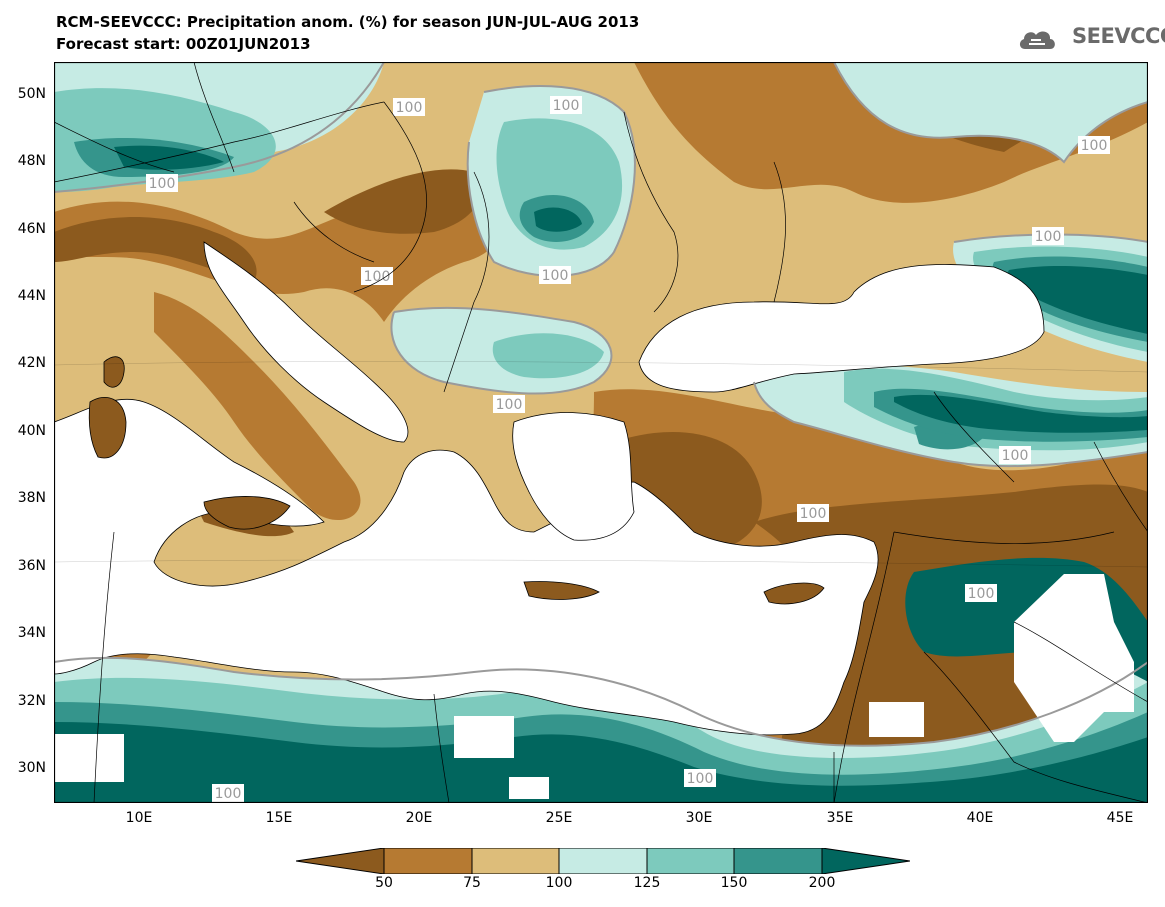  Describe the element at coordinates (31, 94) in the screenshot. I see `lat-label: 50N` at that location.